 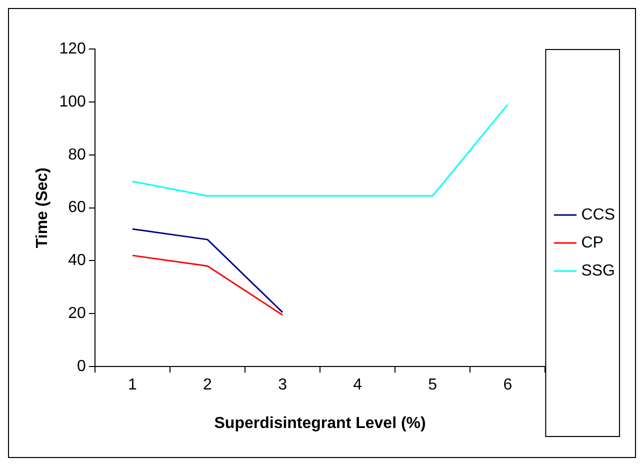 I want to click on y-tick-label: 20, so click(x=77, y=313).